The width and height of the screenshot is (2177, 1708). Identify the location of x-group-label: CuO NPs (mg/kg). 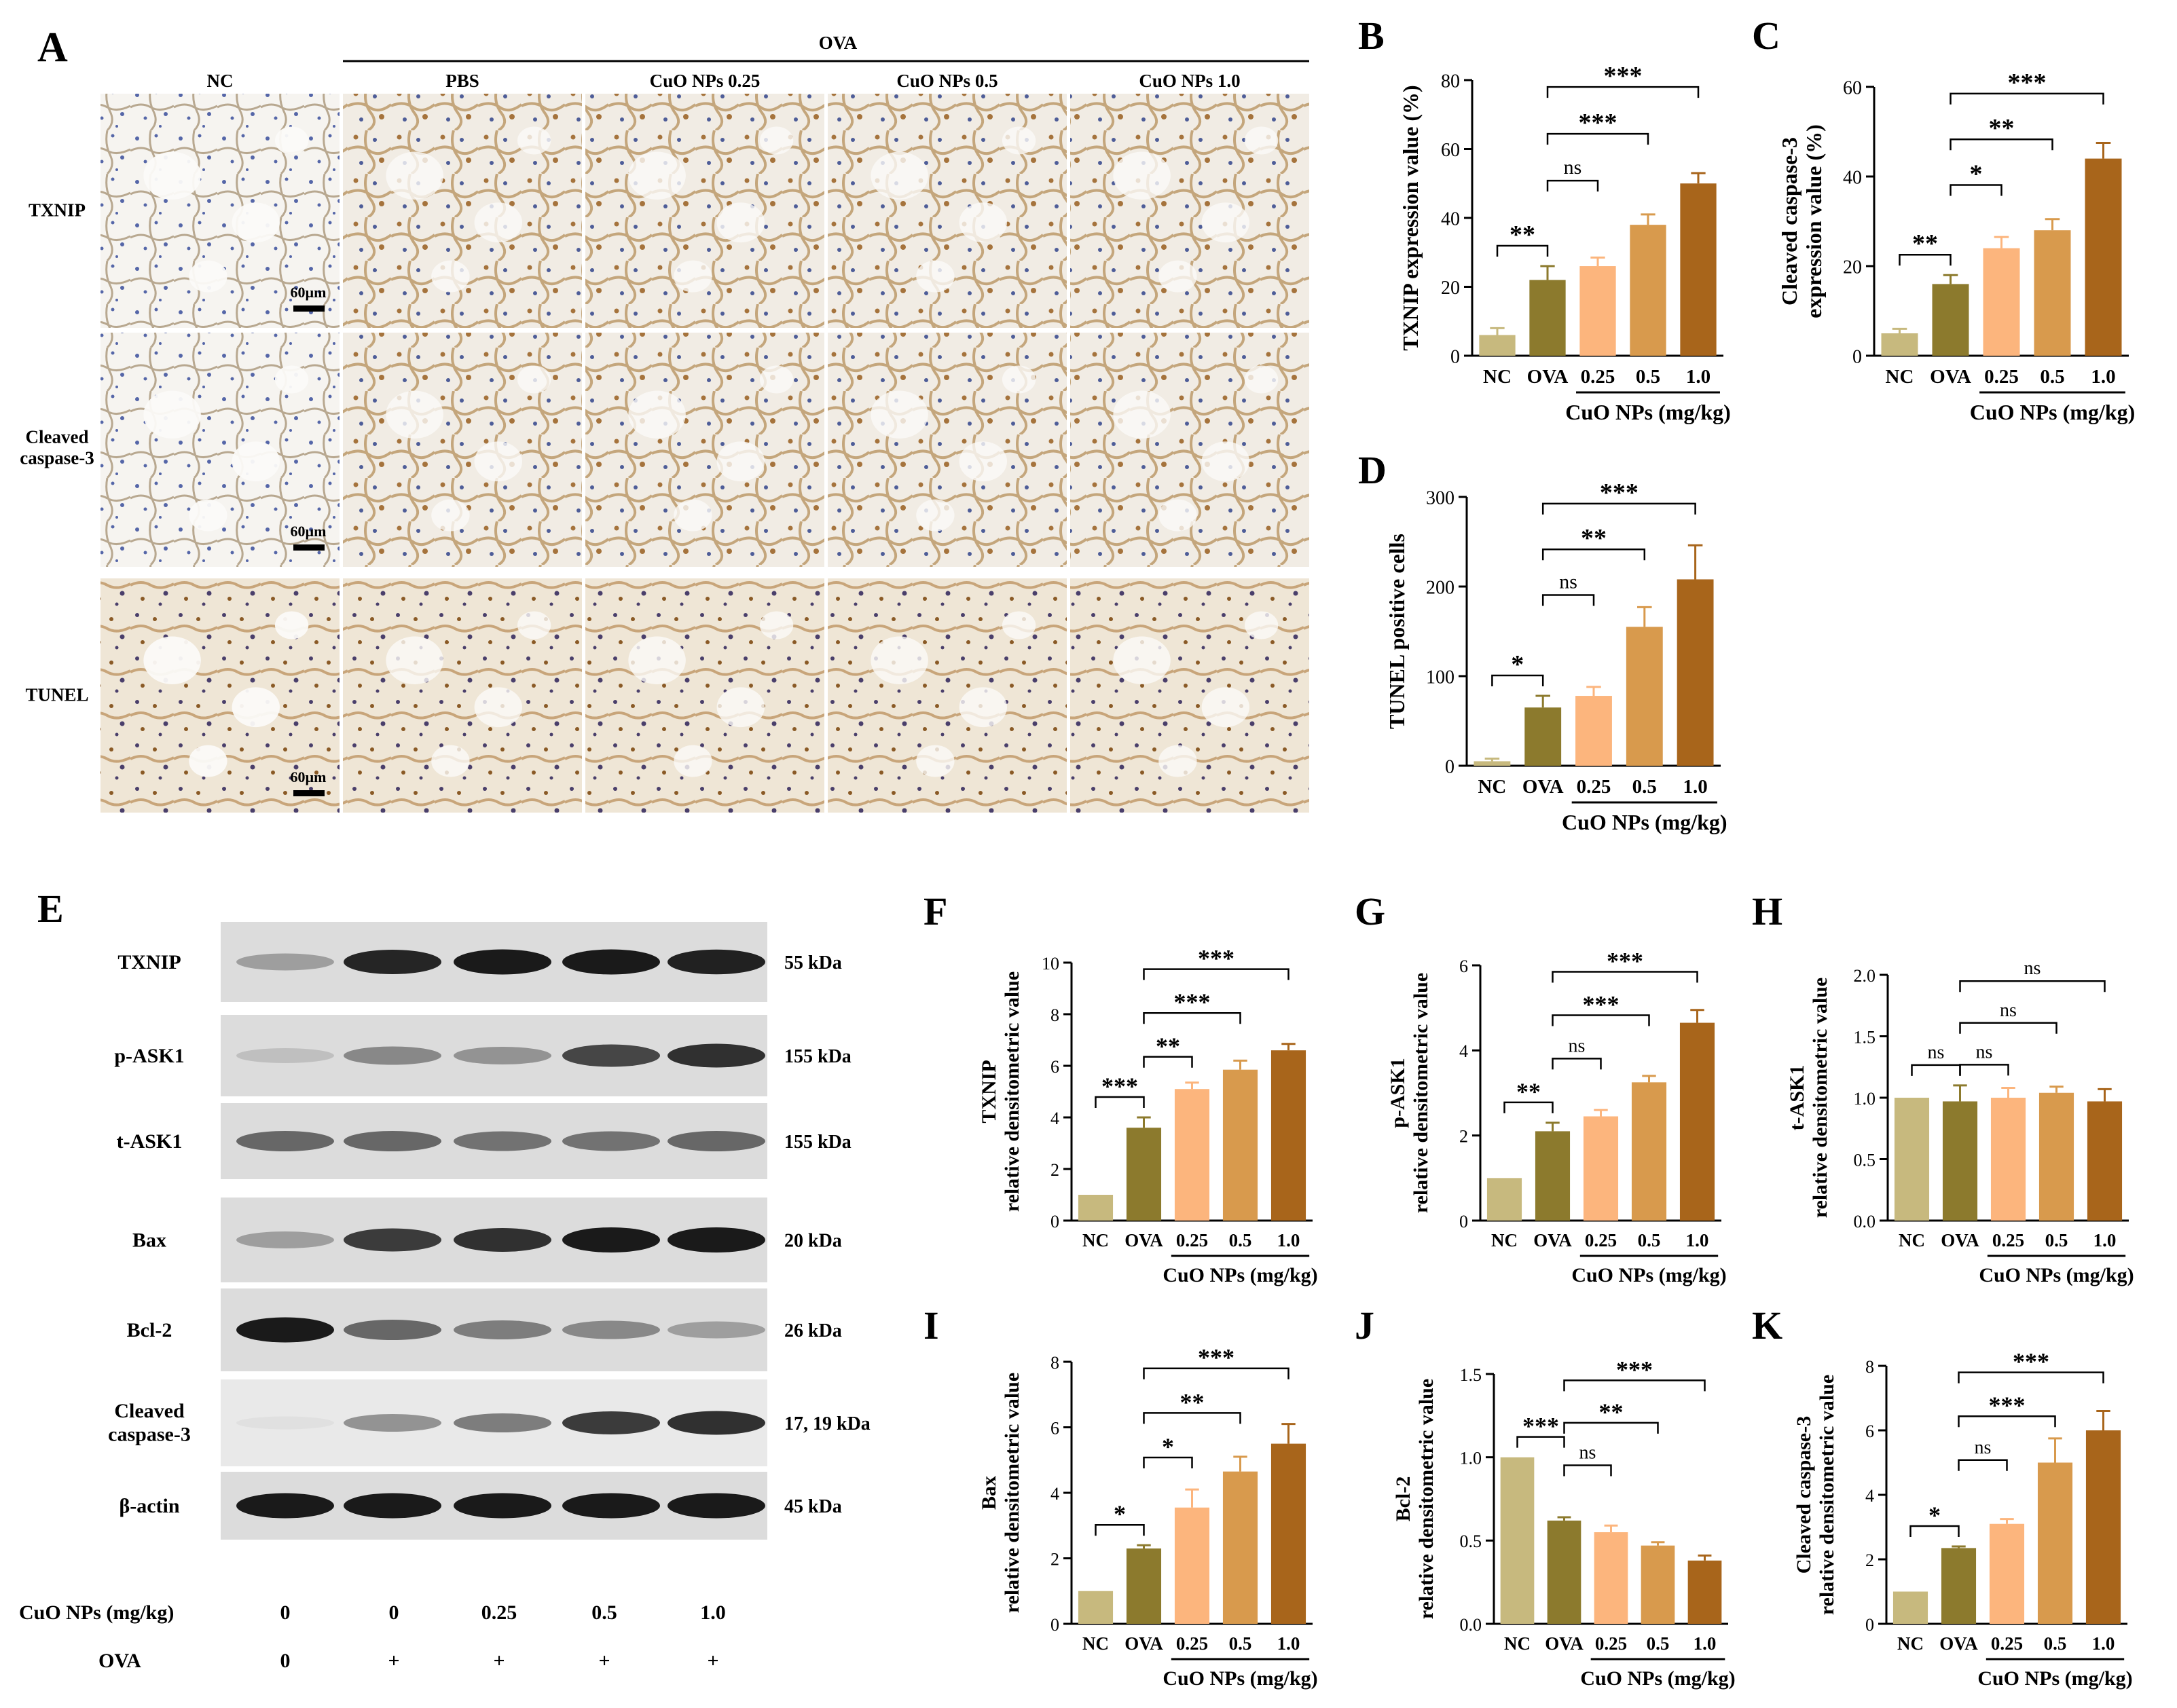
(1240, 1275).